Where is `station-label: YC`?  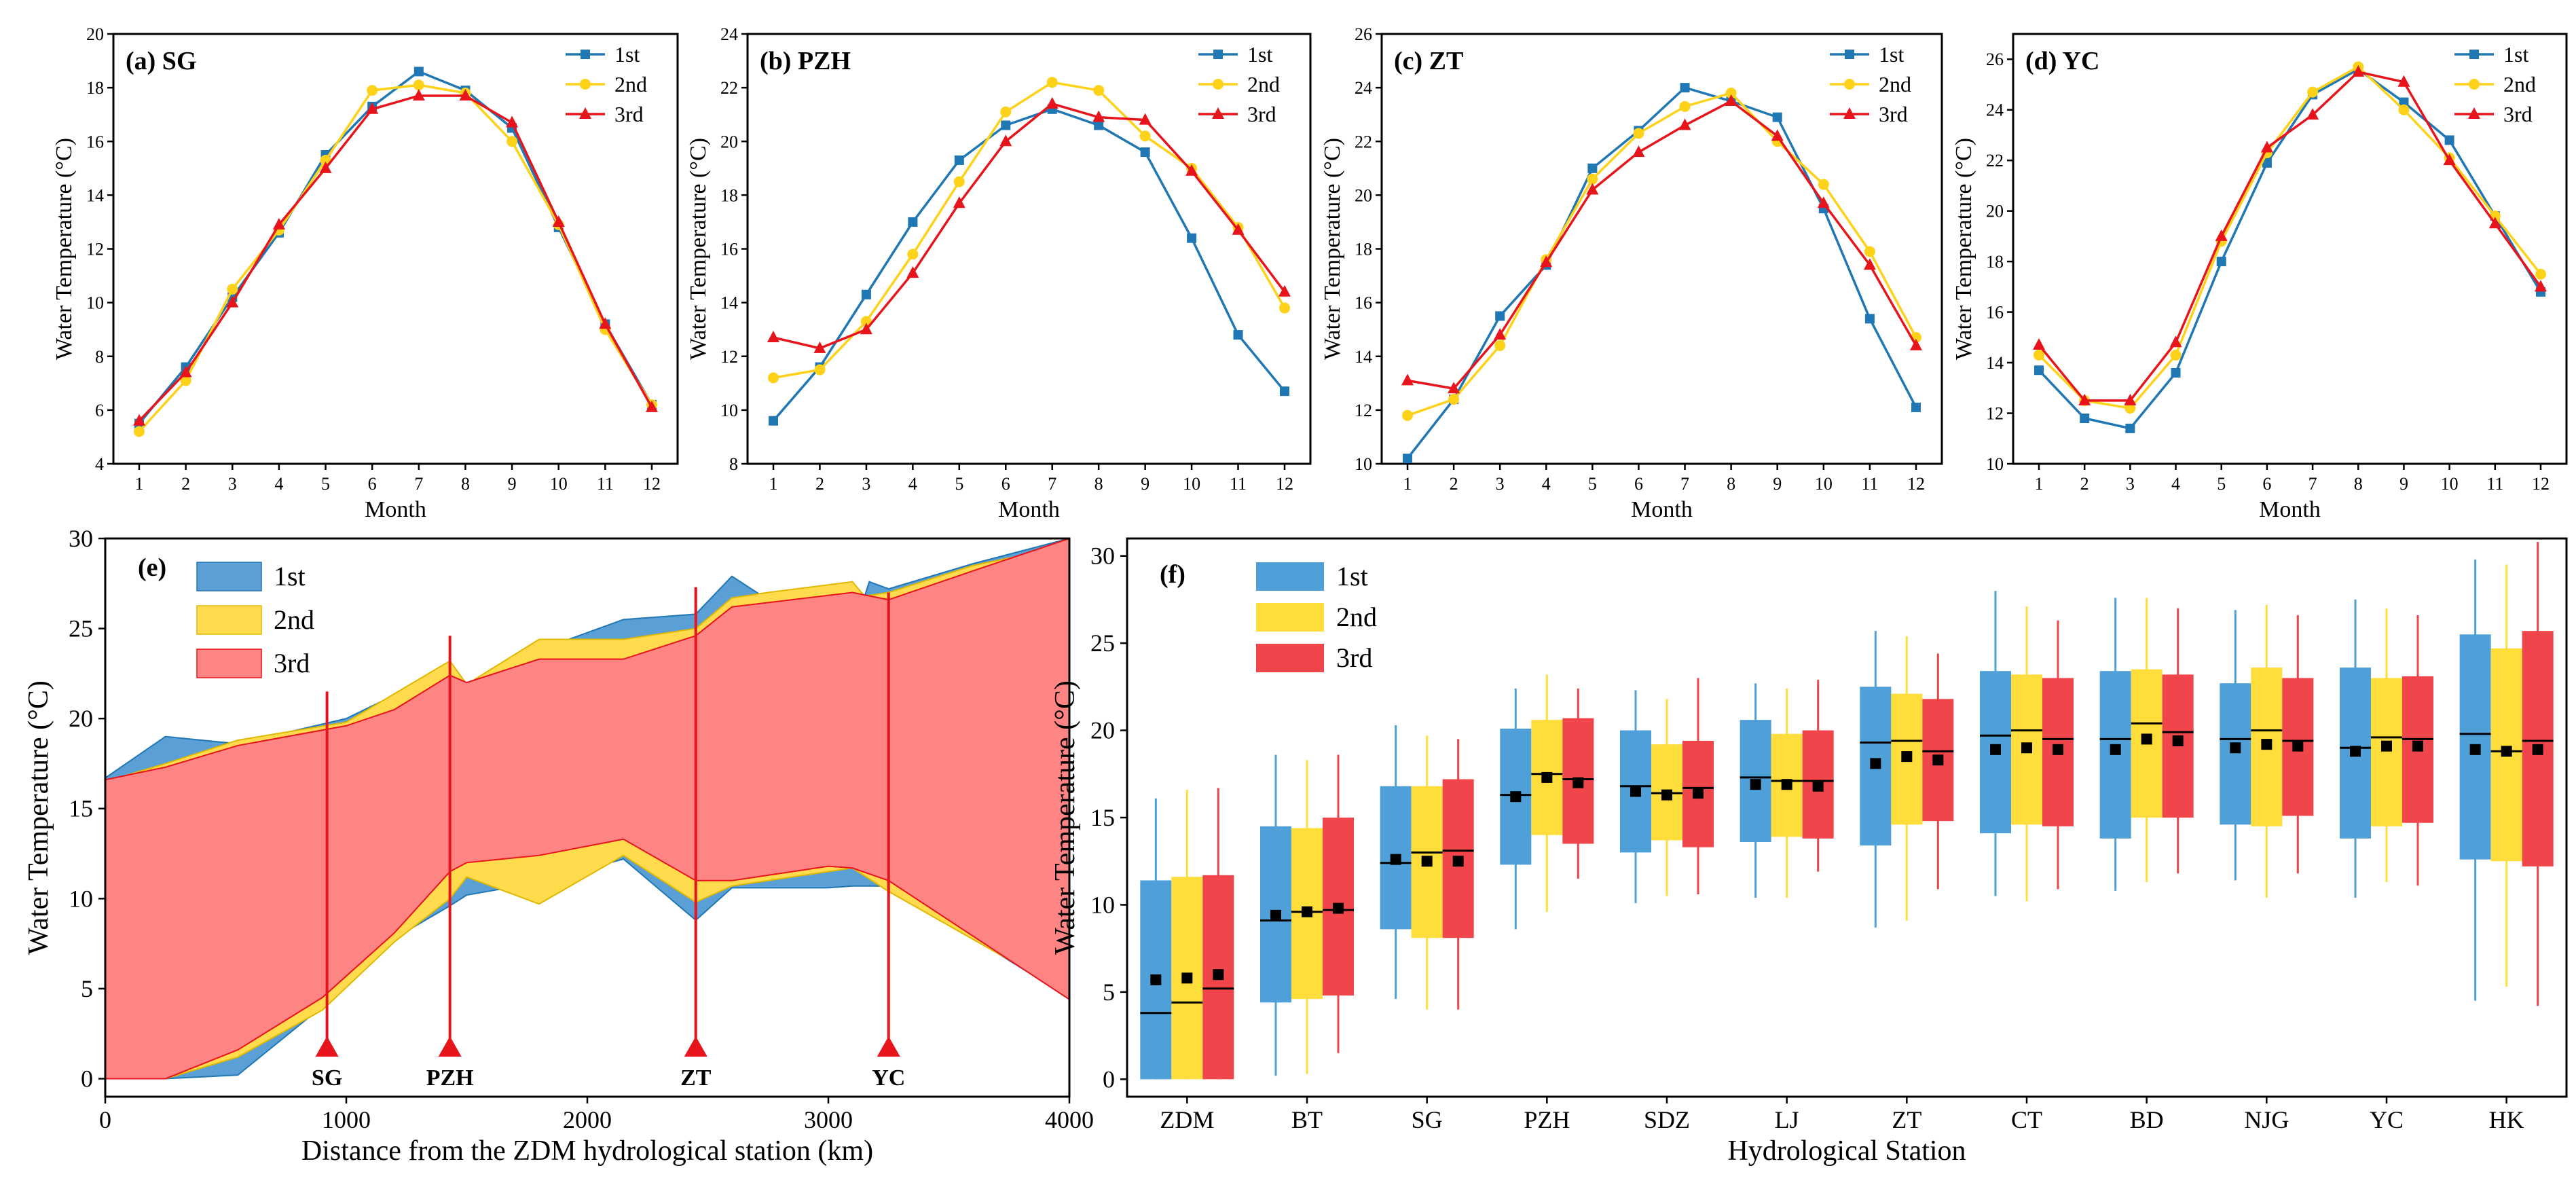
station-label: YC is located at coordinates (888, 1078).